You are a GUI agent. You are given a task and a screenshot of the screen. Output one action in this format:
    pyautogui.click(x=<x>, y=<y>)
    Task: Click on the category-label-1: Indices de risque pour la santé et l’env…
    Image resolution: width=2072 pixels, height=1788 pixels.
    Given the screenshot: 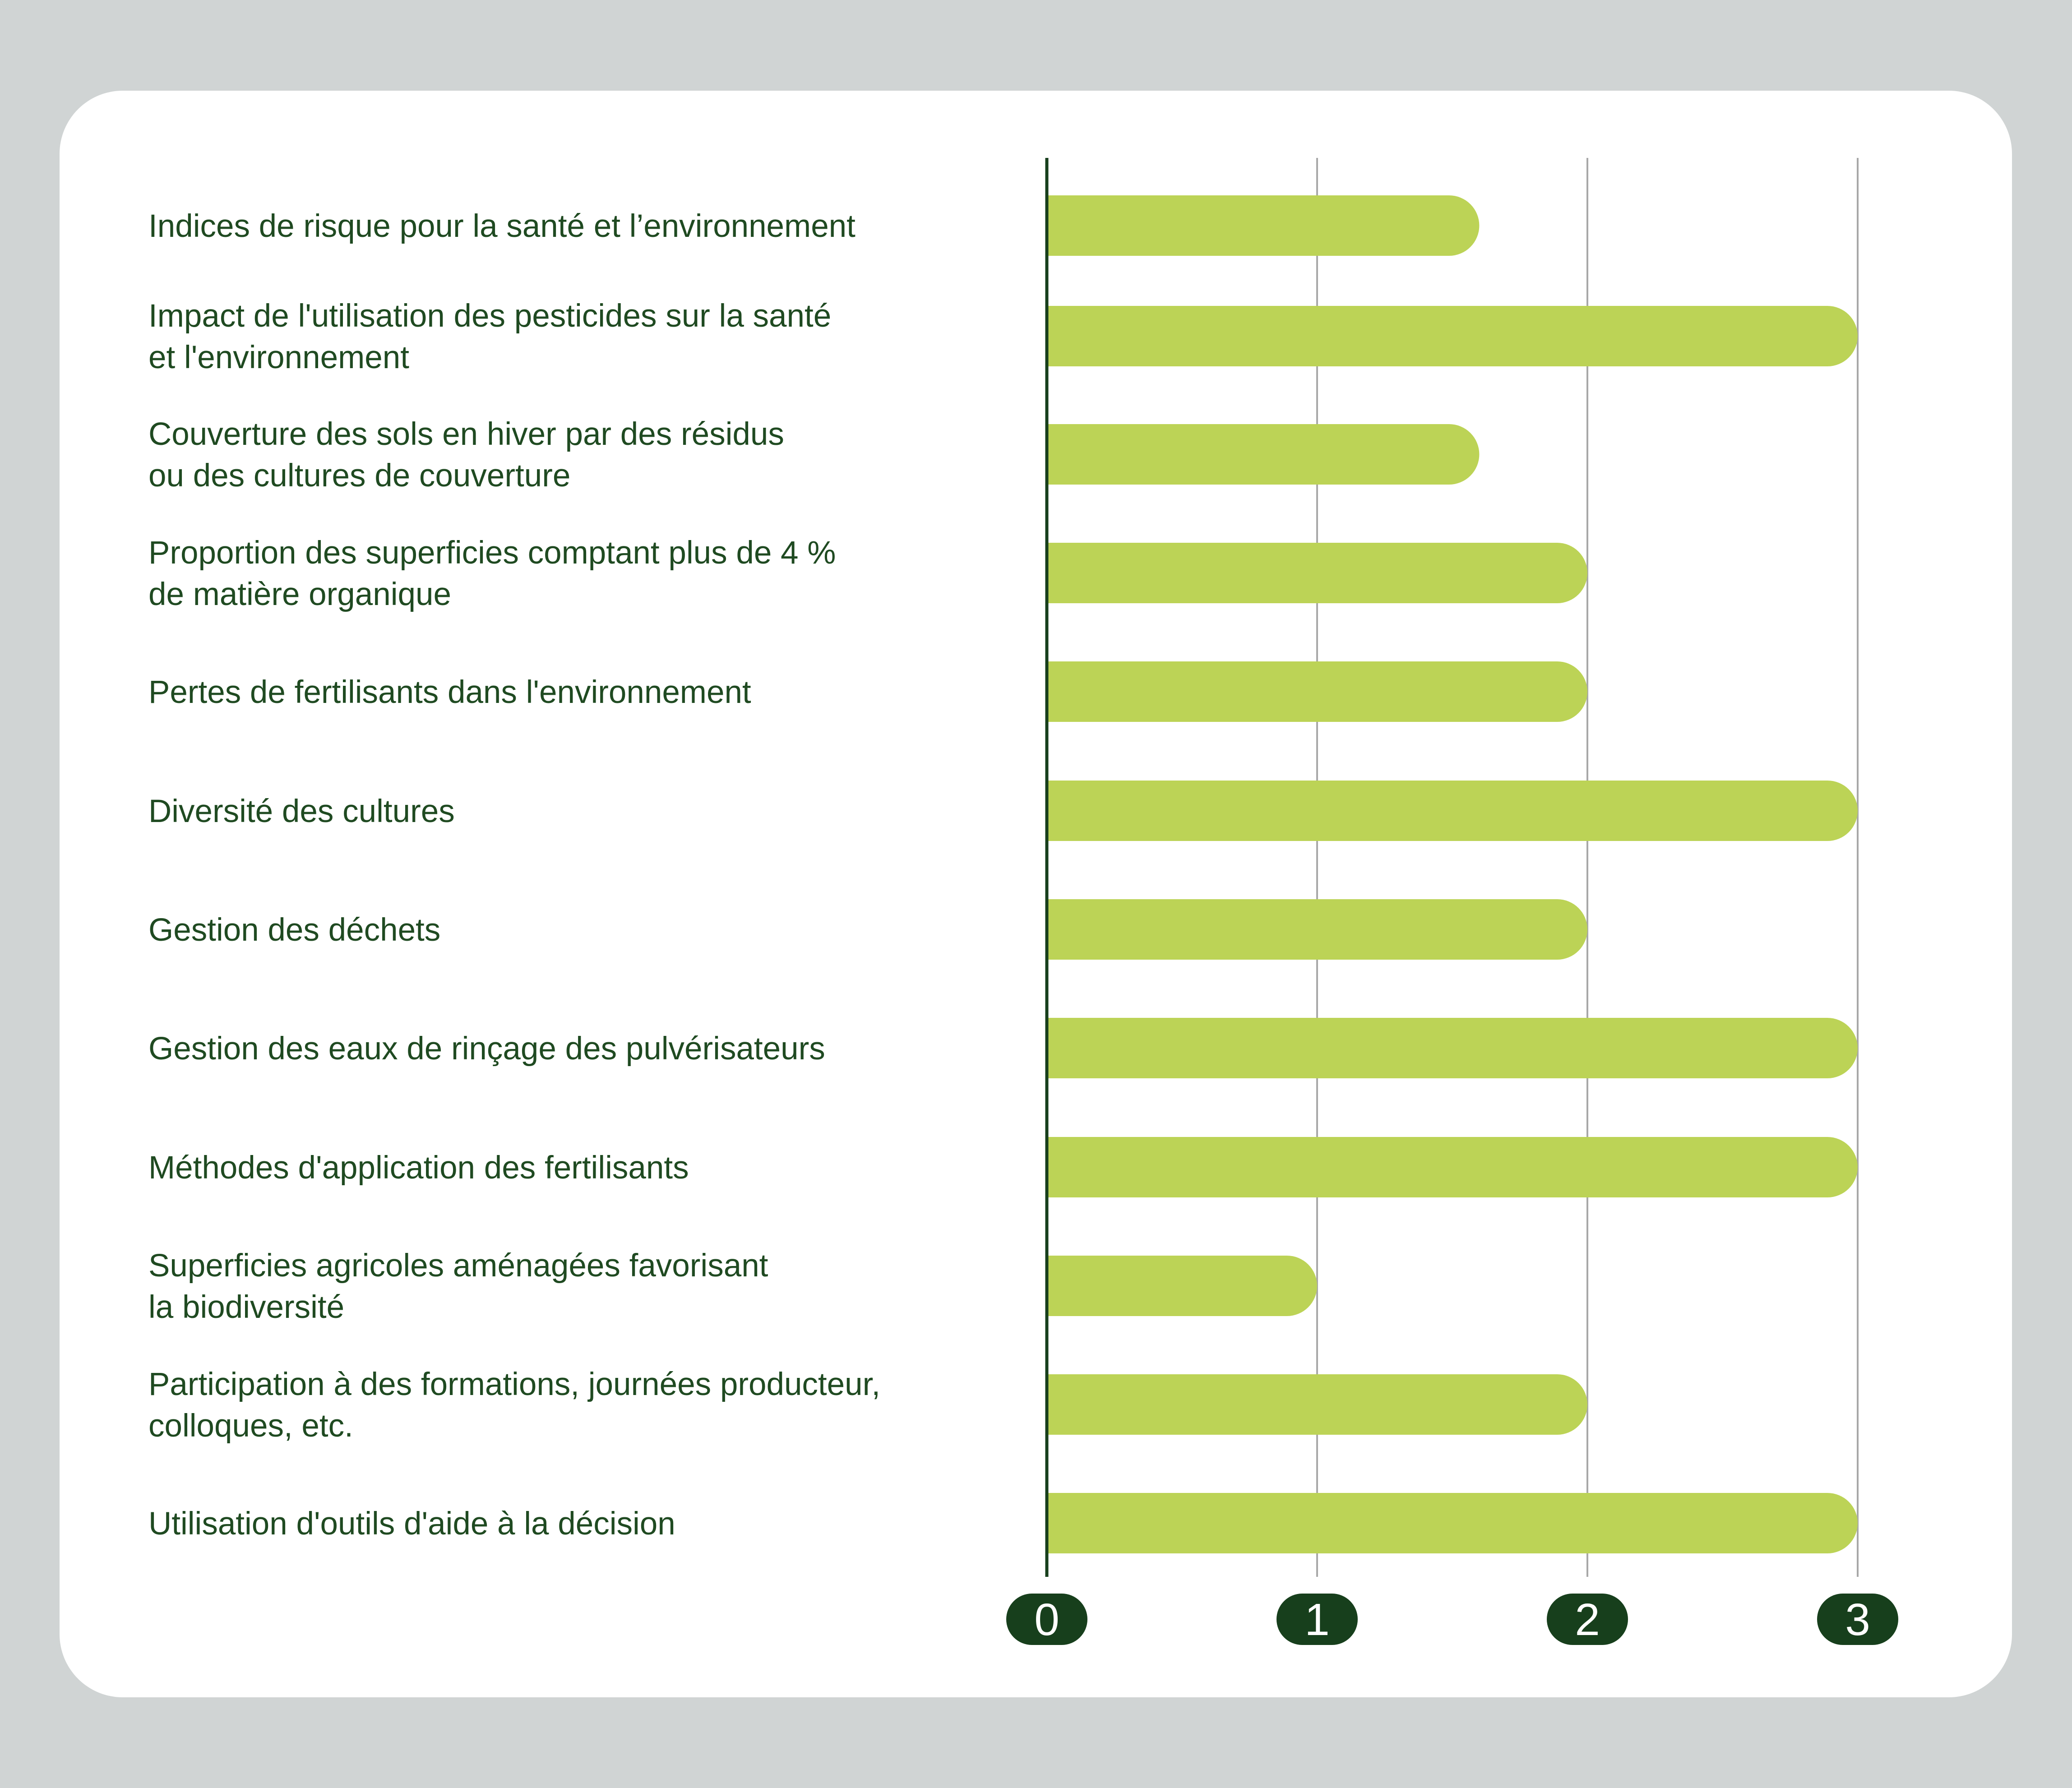 What is the action you would take?
    pyautogui.click(x=502, y=226)
    